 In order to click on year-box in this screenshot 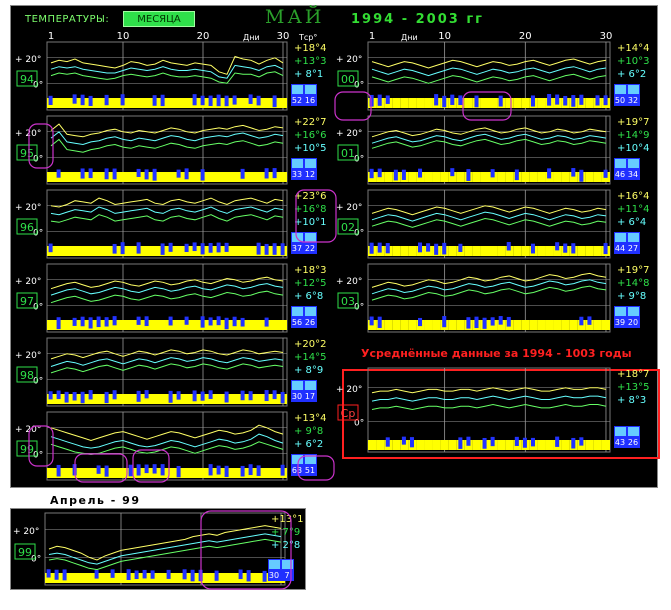, I will do `click(348, 412)`.